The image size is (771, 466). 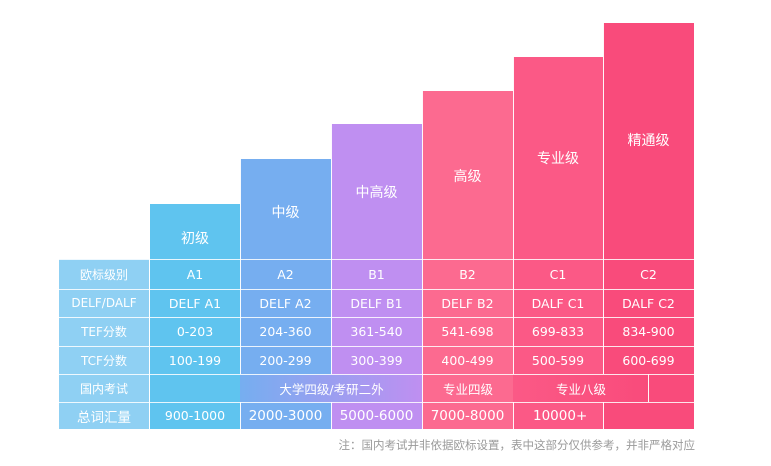 I want to click on delf-cell: DELF A2, so click(x=285, y=303).